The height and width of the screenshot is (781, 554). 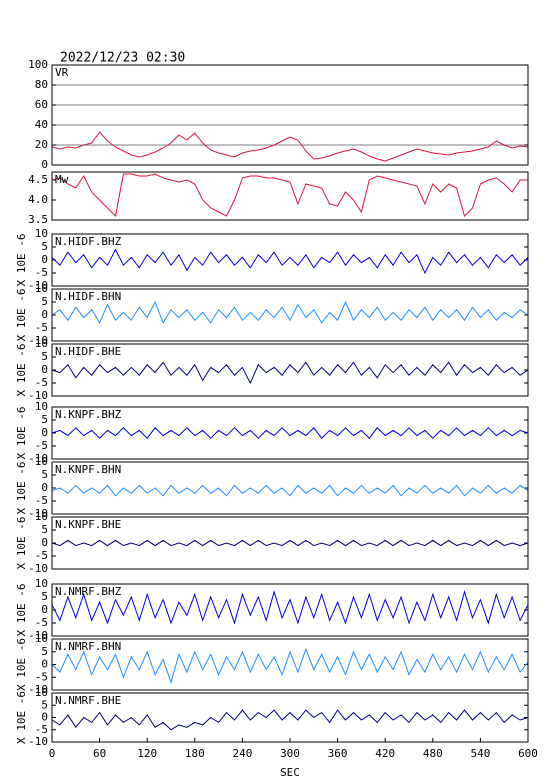 What do you see at coordinates (195, 753) in the screenshot?
I see `x-tick-label: 180` at bounding box center [195, 753].